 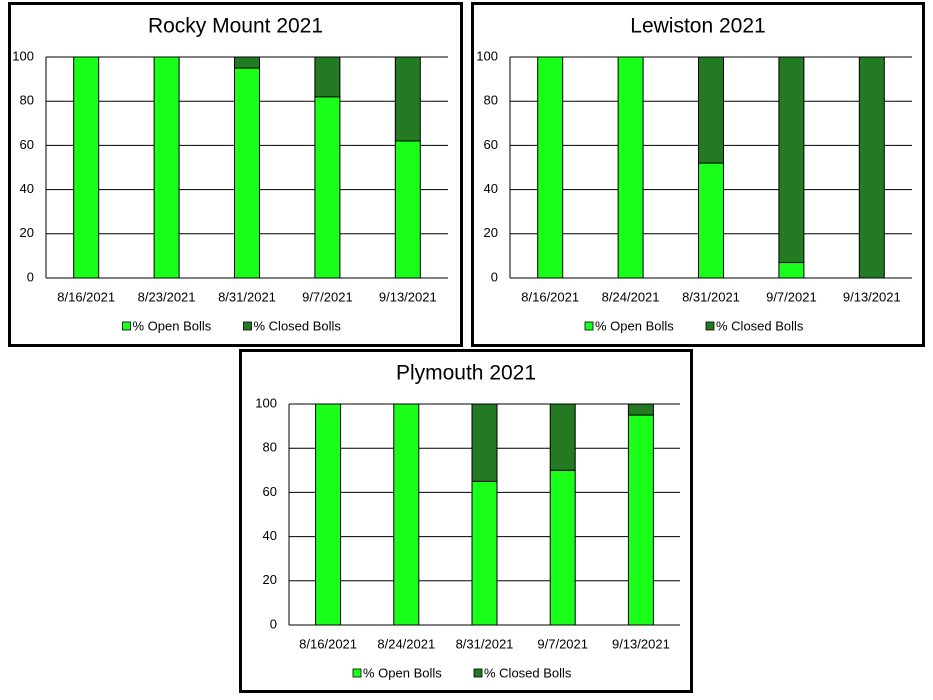 I want to click on chart-title: Lewiston 2021, so click(x=697, y=26).